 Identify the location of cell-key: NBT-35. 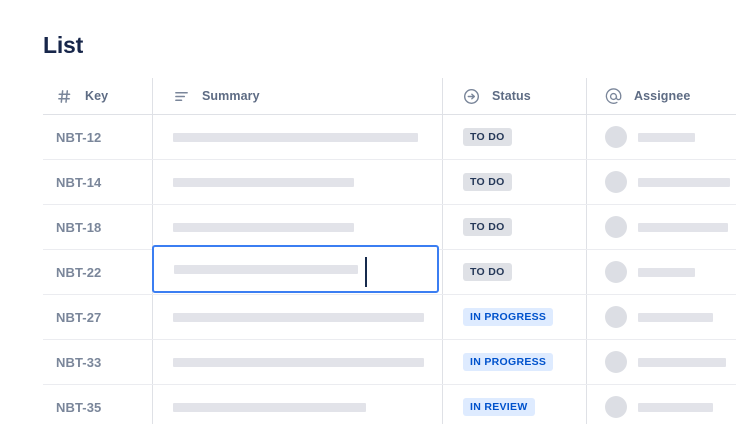
(97, 404).